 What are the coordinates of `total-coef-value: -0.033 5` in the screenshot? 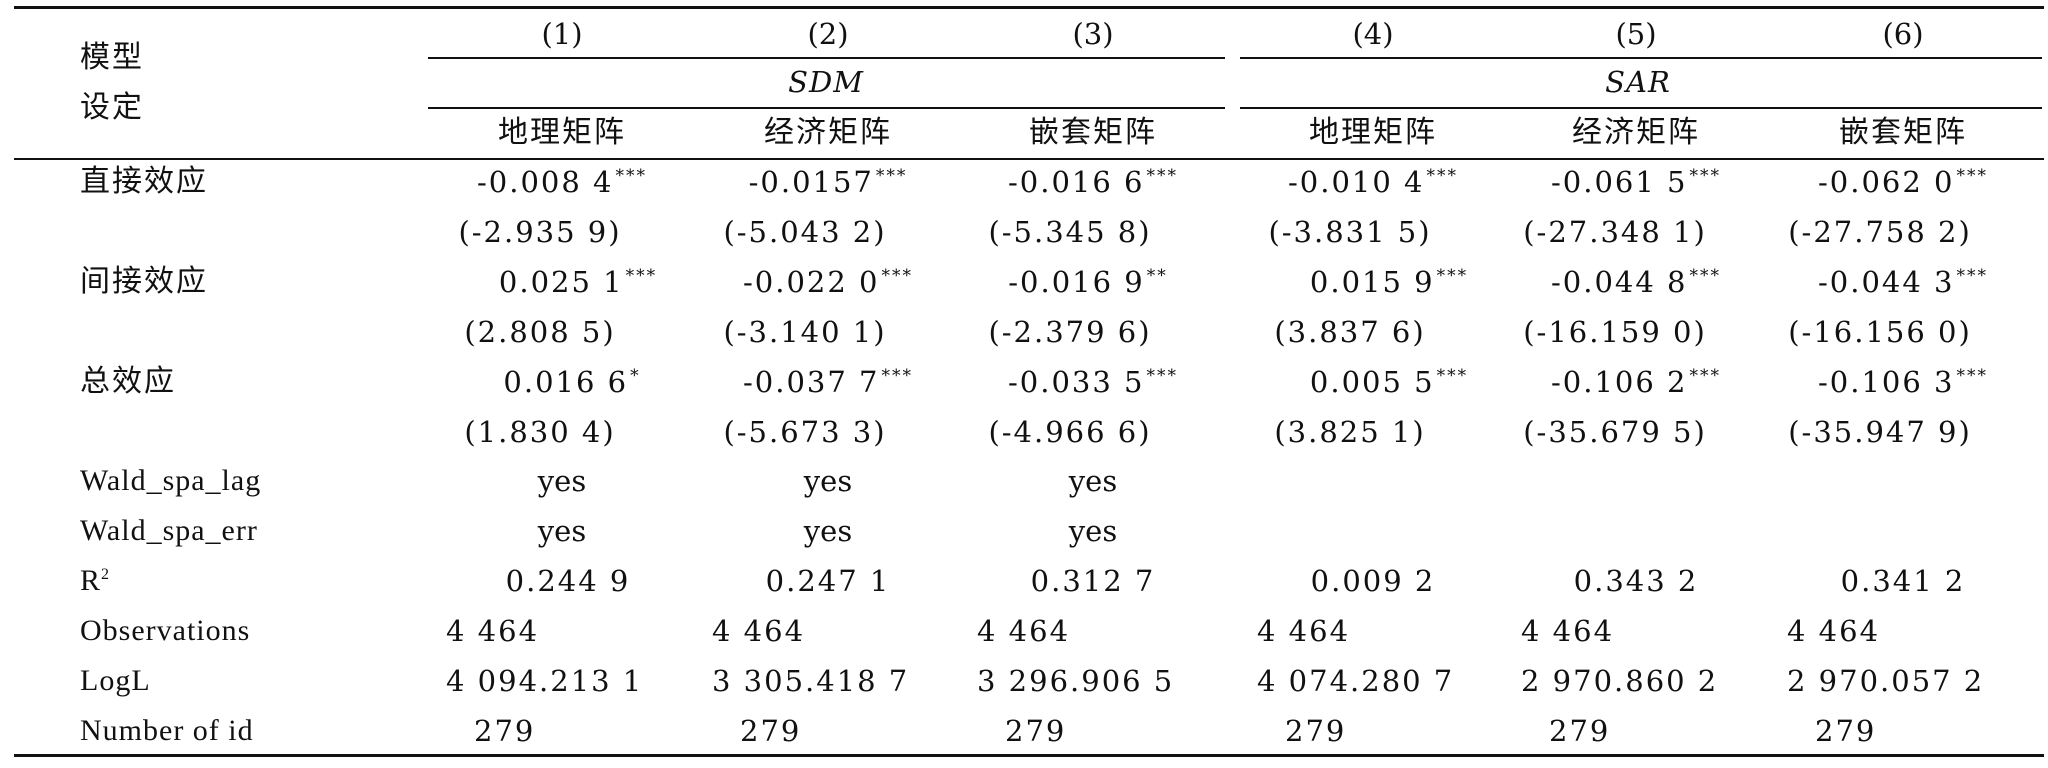 It's located at (1076, 382).